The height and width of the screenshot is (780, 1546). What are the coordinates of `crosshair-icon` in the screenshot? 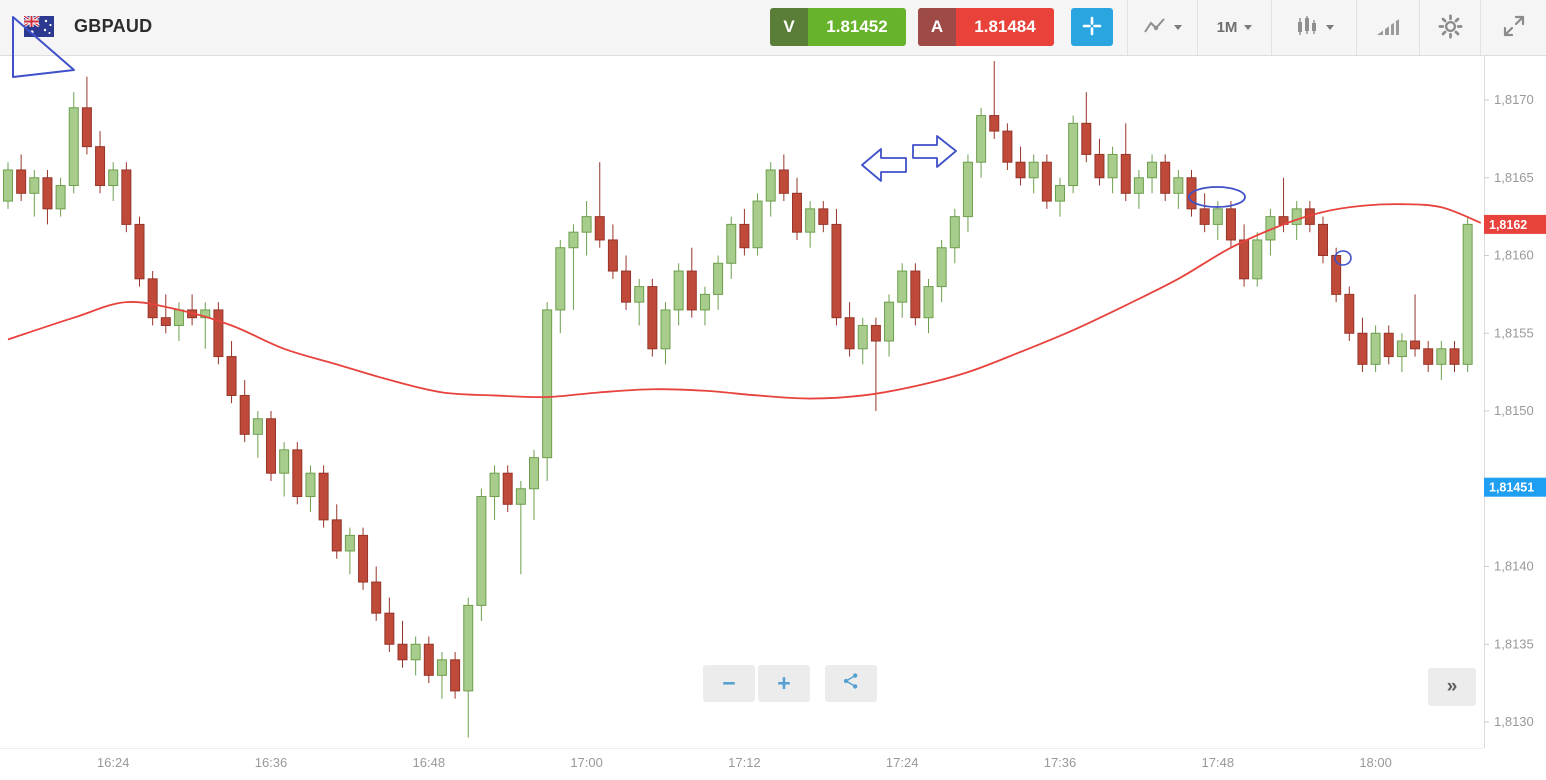 It's located at (1092, 27).